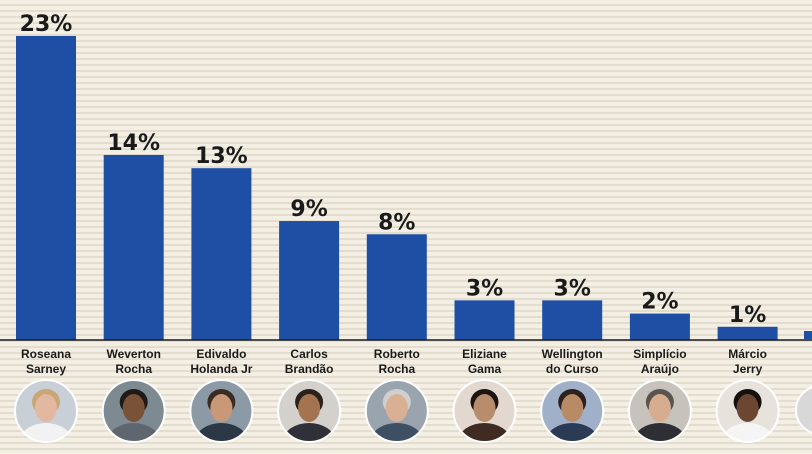  What do you see at coordinates (221, 156) in the screenshot?
I see `value-label: 13%` at bounding box center [221, 156].